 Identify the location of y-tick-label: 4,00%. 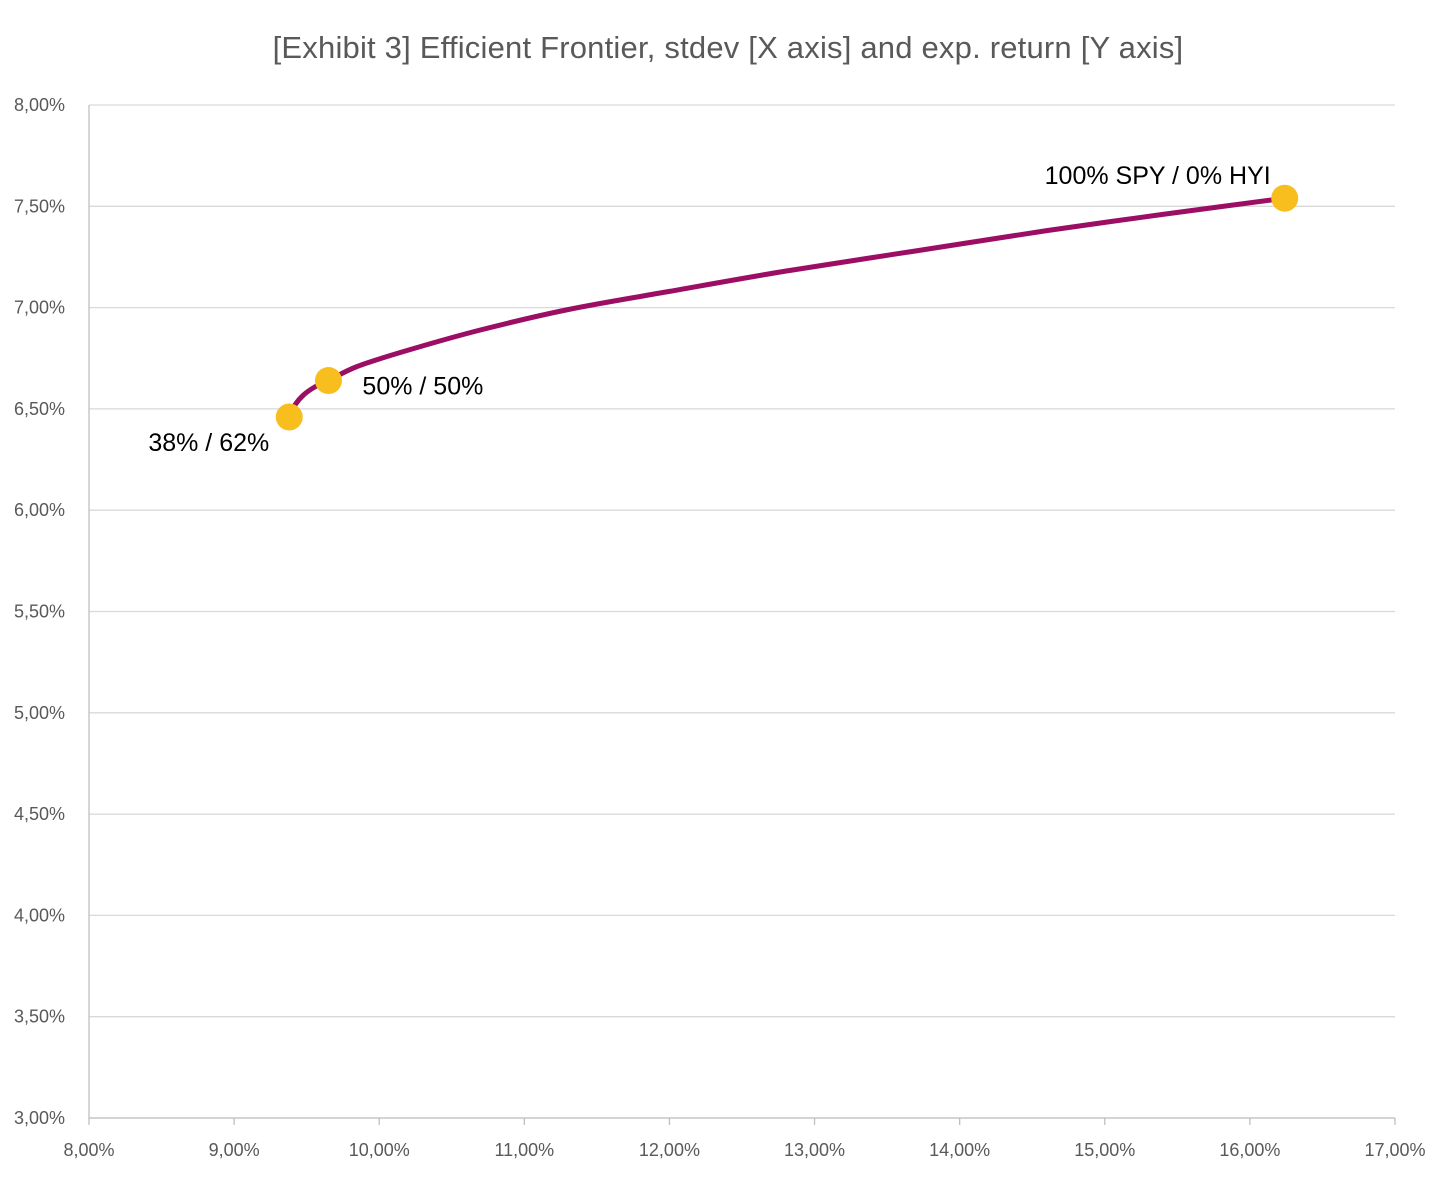
(39, 915).